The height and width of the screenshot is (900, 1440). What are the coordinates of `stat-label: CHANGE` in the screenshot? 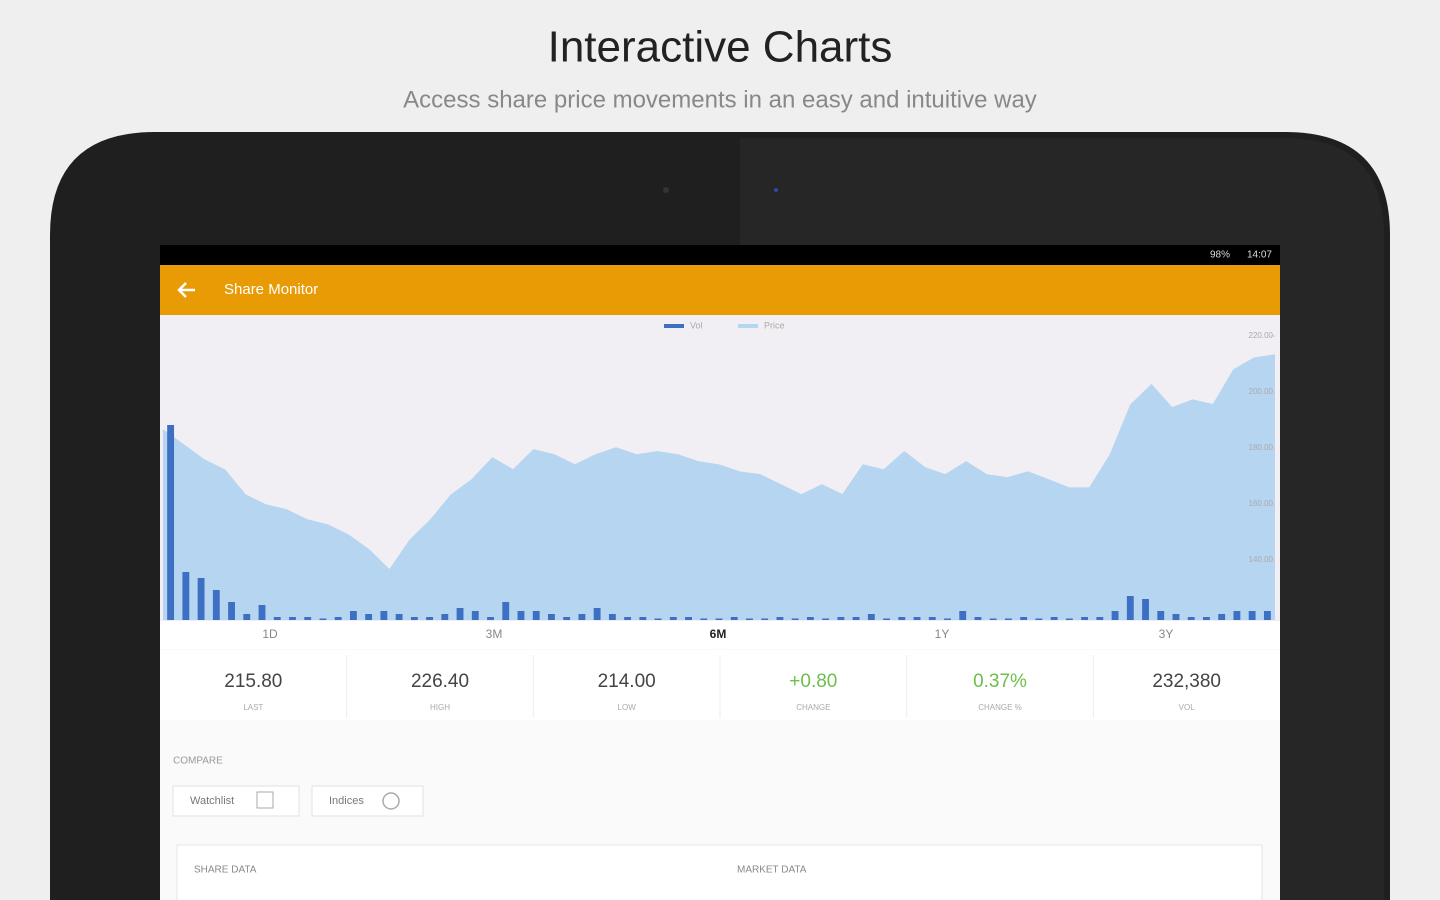 It's located at (813, 707).